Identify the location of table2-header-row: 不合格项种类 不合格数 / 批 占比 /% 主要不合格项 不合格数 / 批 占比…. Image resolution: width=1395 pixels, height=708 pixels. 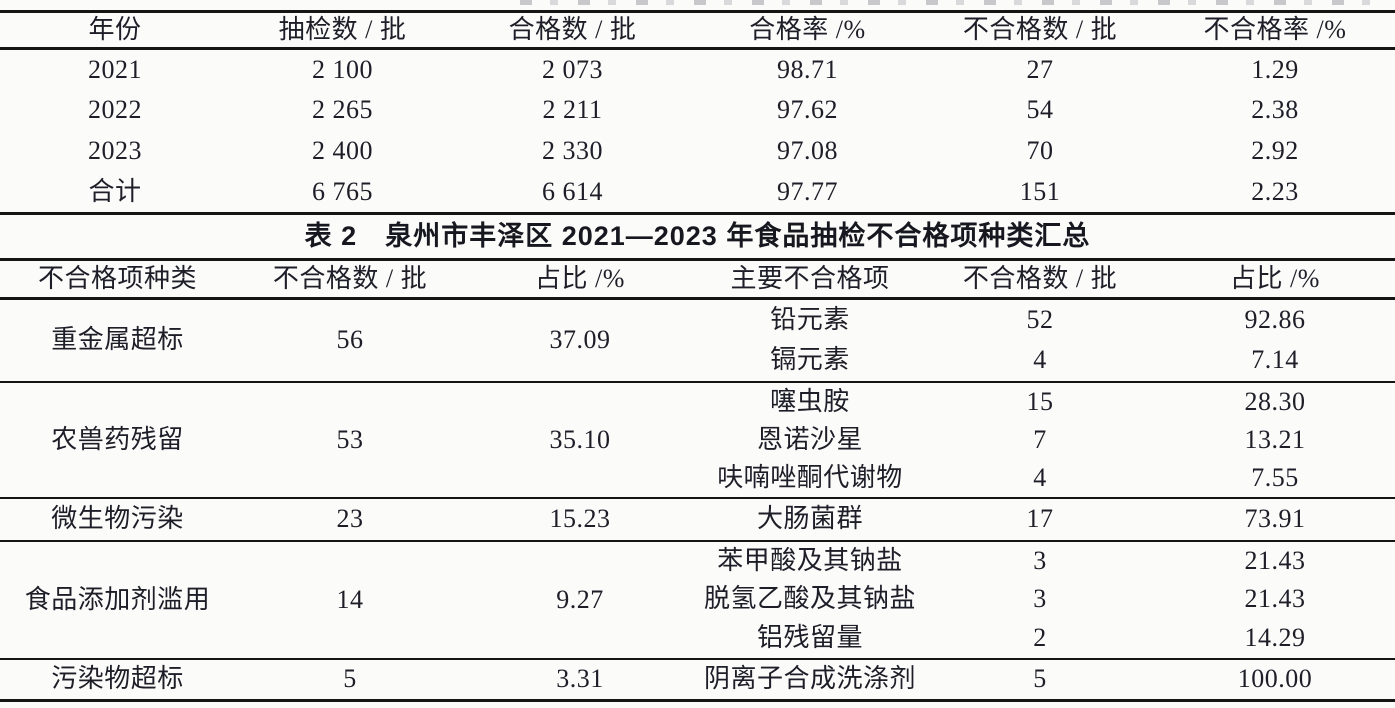
(697, 279).